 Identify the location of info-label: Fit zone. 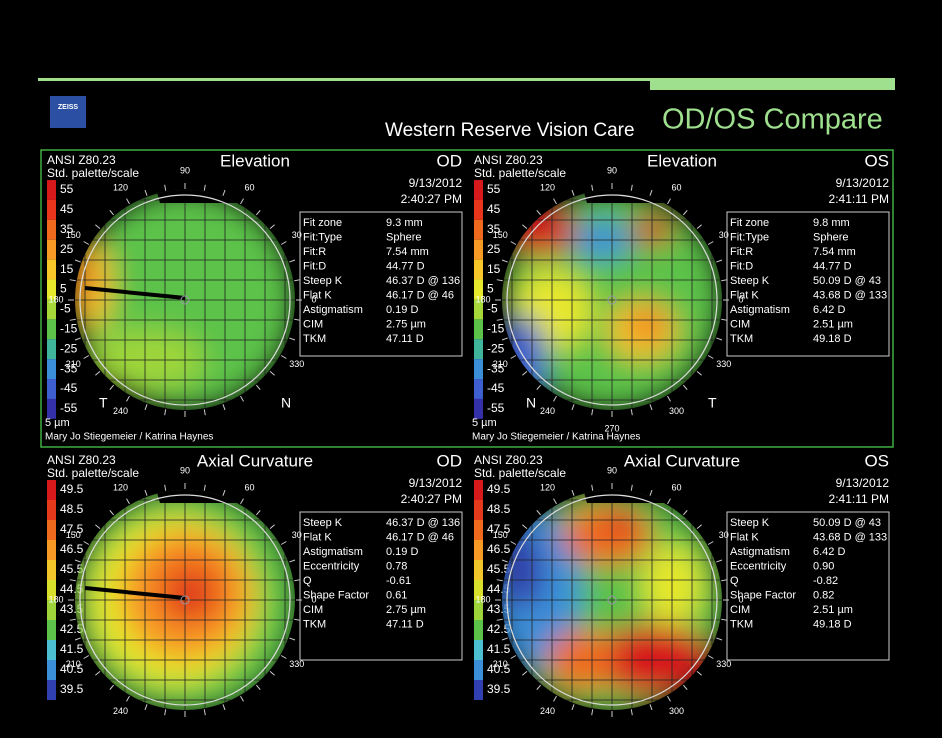
(322, 223).